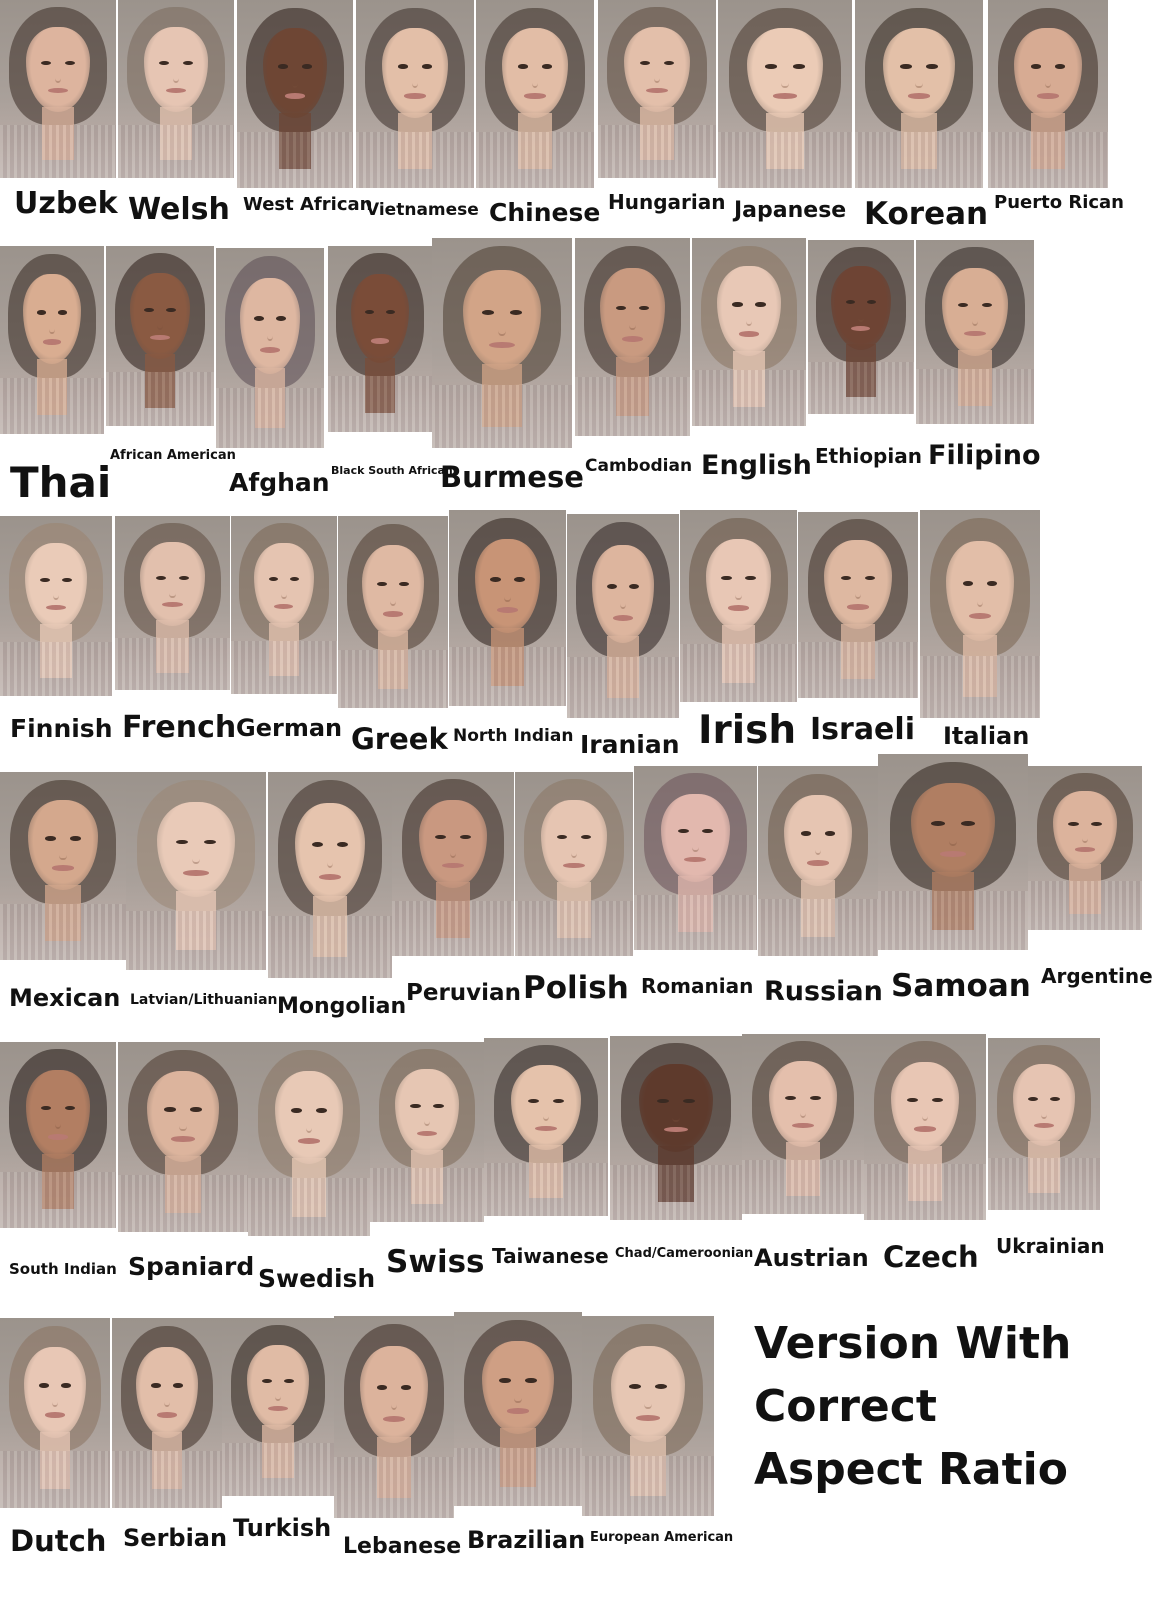 The image size is (1166, 1600). Describe the element at coordinates (944, 1406) in the screenshot. I see `aspect-ratio-caption: Version With Correct Aspect Ratio` at that location.